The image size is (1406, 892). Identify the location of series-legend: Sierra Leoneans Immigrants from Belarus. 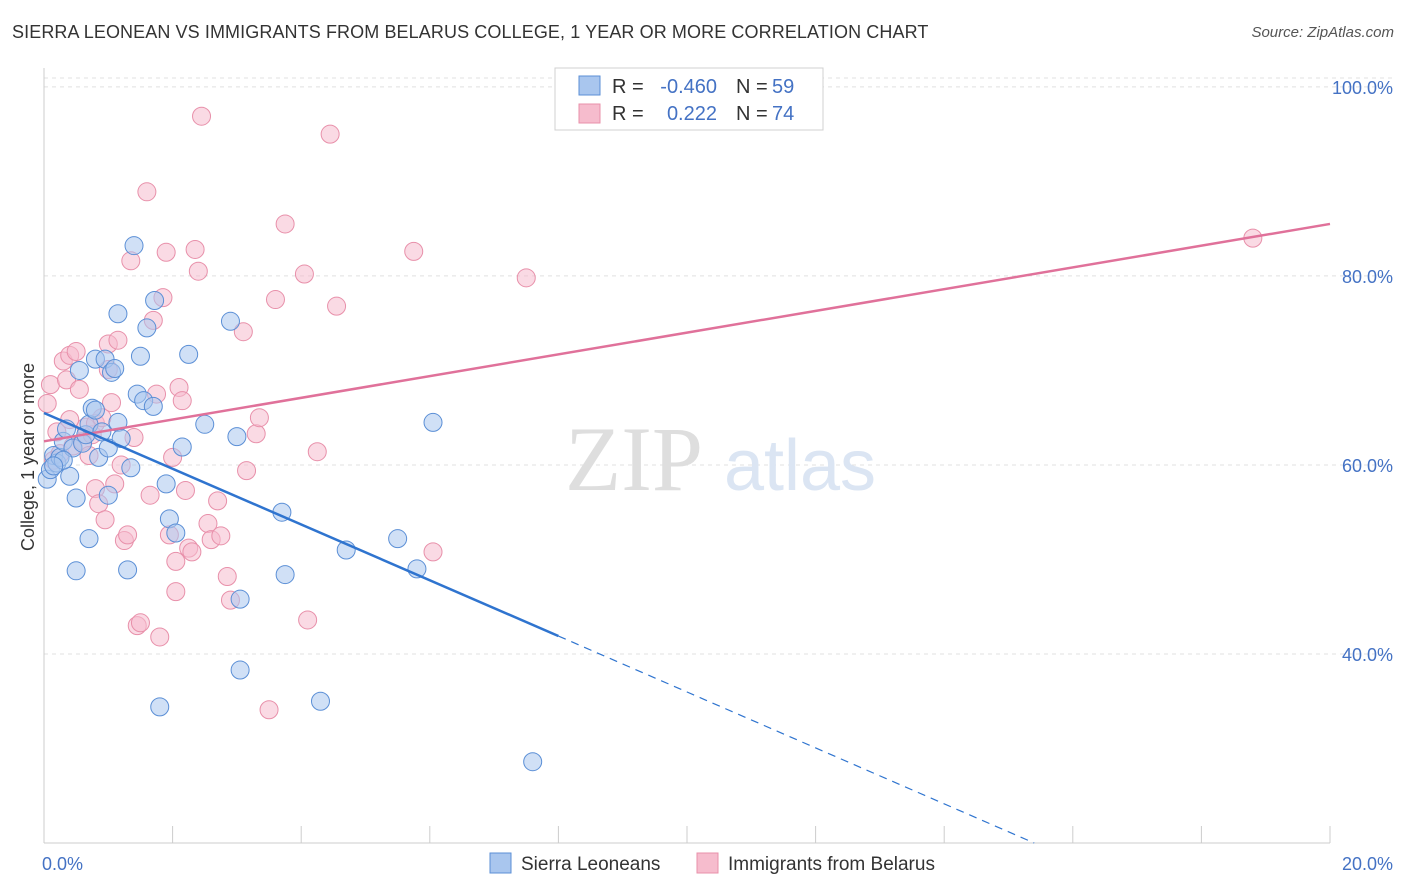
(712, 863).